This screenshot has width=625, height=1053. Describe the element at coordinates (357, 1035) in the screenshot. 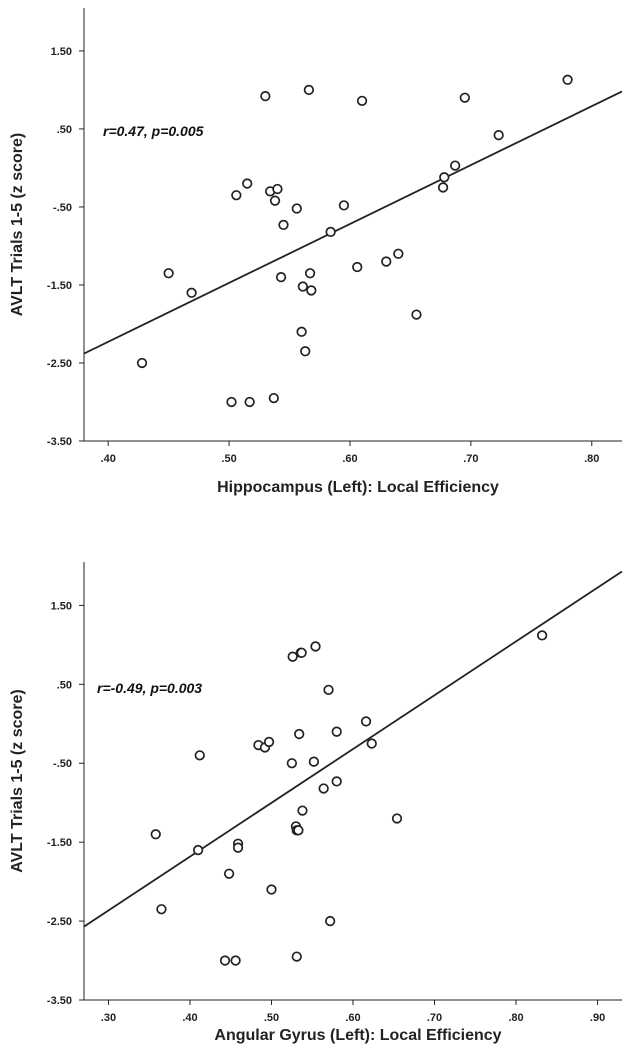

I see `x-axis-title: Angular Gyrus (Left): Local Efficiency` at that location.